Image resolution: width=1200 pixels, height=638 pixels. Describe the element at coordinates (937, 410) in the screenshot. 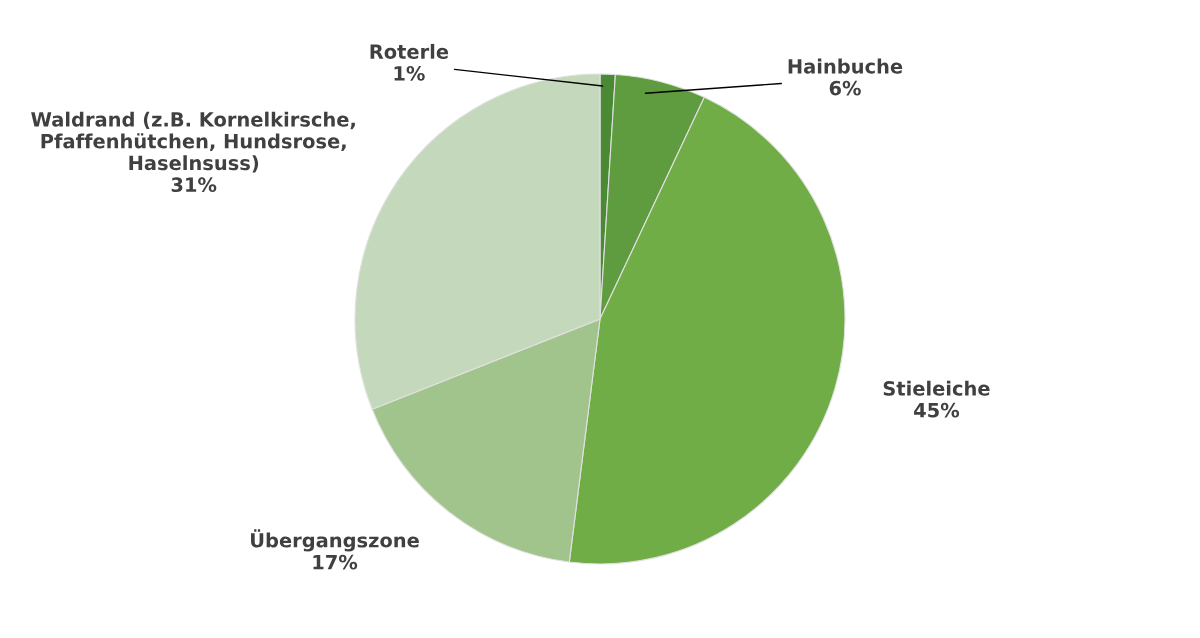

I see `data-label: 45%` at that location.